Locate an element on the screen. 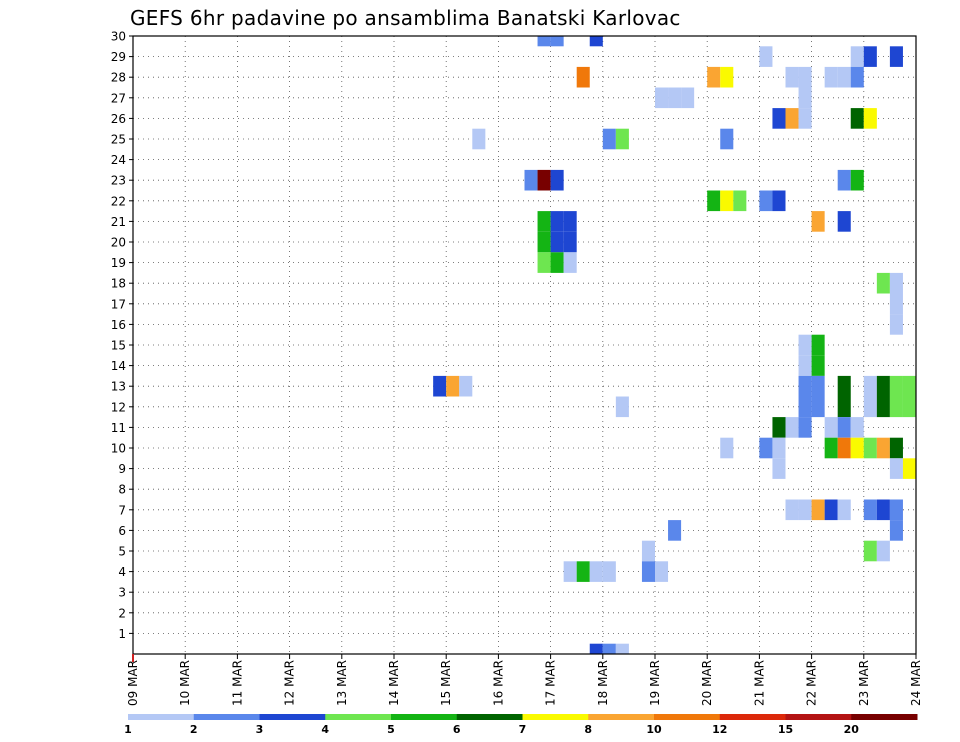 This screenshot has width=960, height=742. x-tick-label: 23 MAR is located at coordinates (864, 683).